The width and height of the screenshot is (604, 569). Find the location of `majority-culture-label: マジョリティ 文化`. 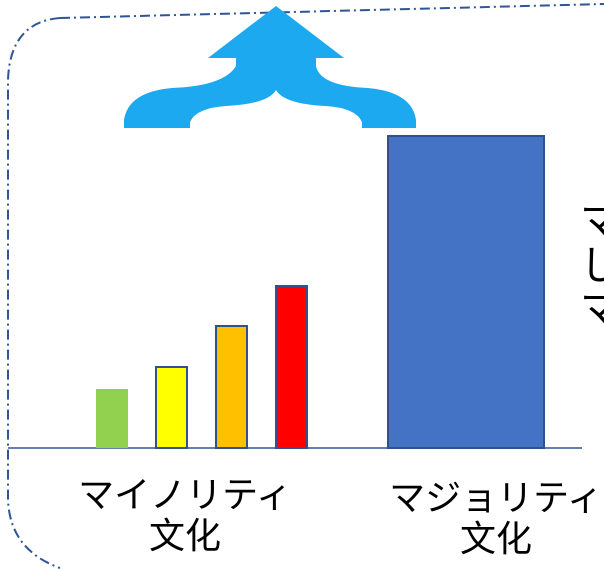

majority-culture-label: マジョリティ 文化 is located at coordinates (485, 519).